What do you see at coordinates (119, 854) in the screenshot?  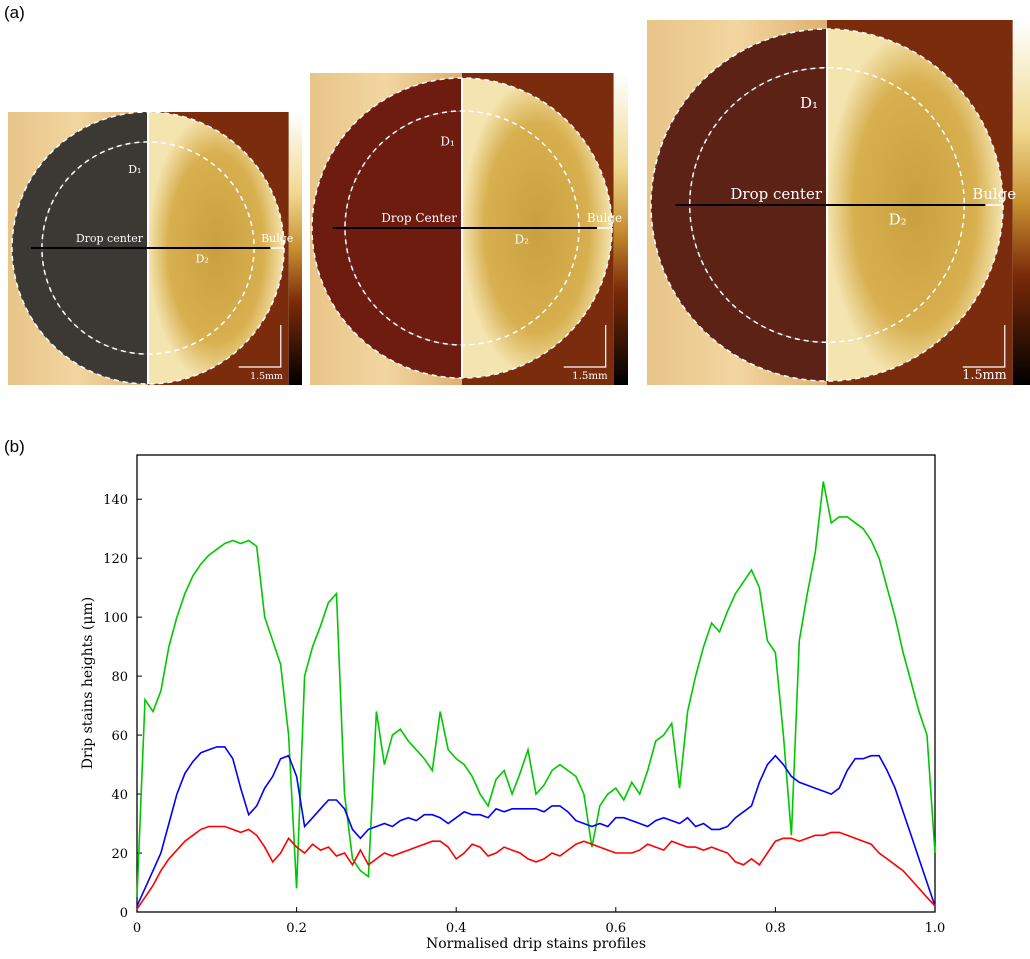 I see `y-tick-label: 20` at bounding box center [119, 854].